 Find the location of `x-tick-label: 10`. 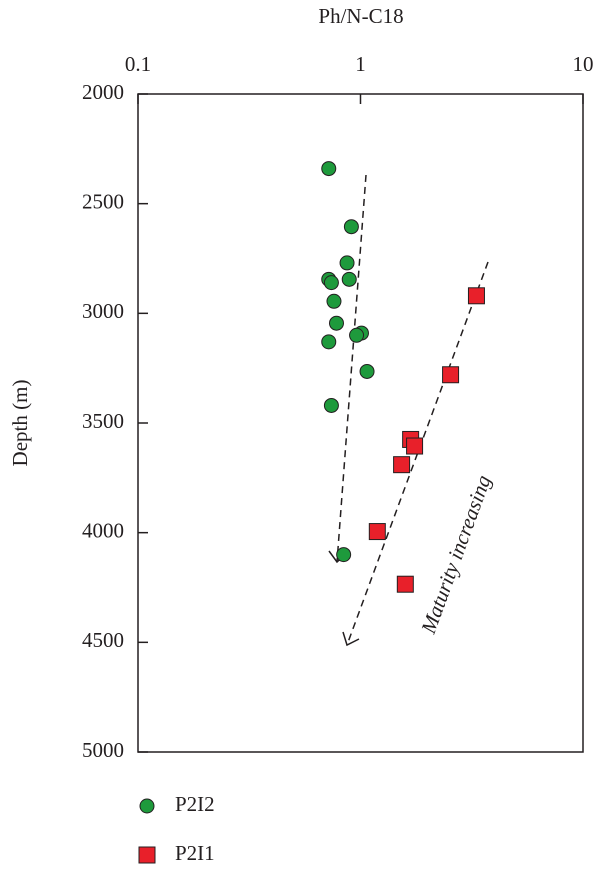

x-tick-label: 10 is located at coordinates (583, 64).